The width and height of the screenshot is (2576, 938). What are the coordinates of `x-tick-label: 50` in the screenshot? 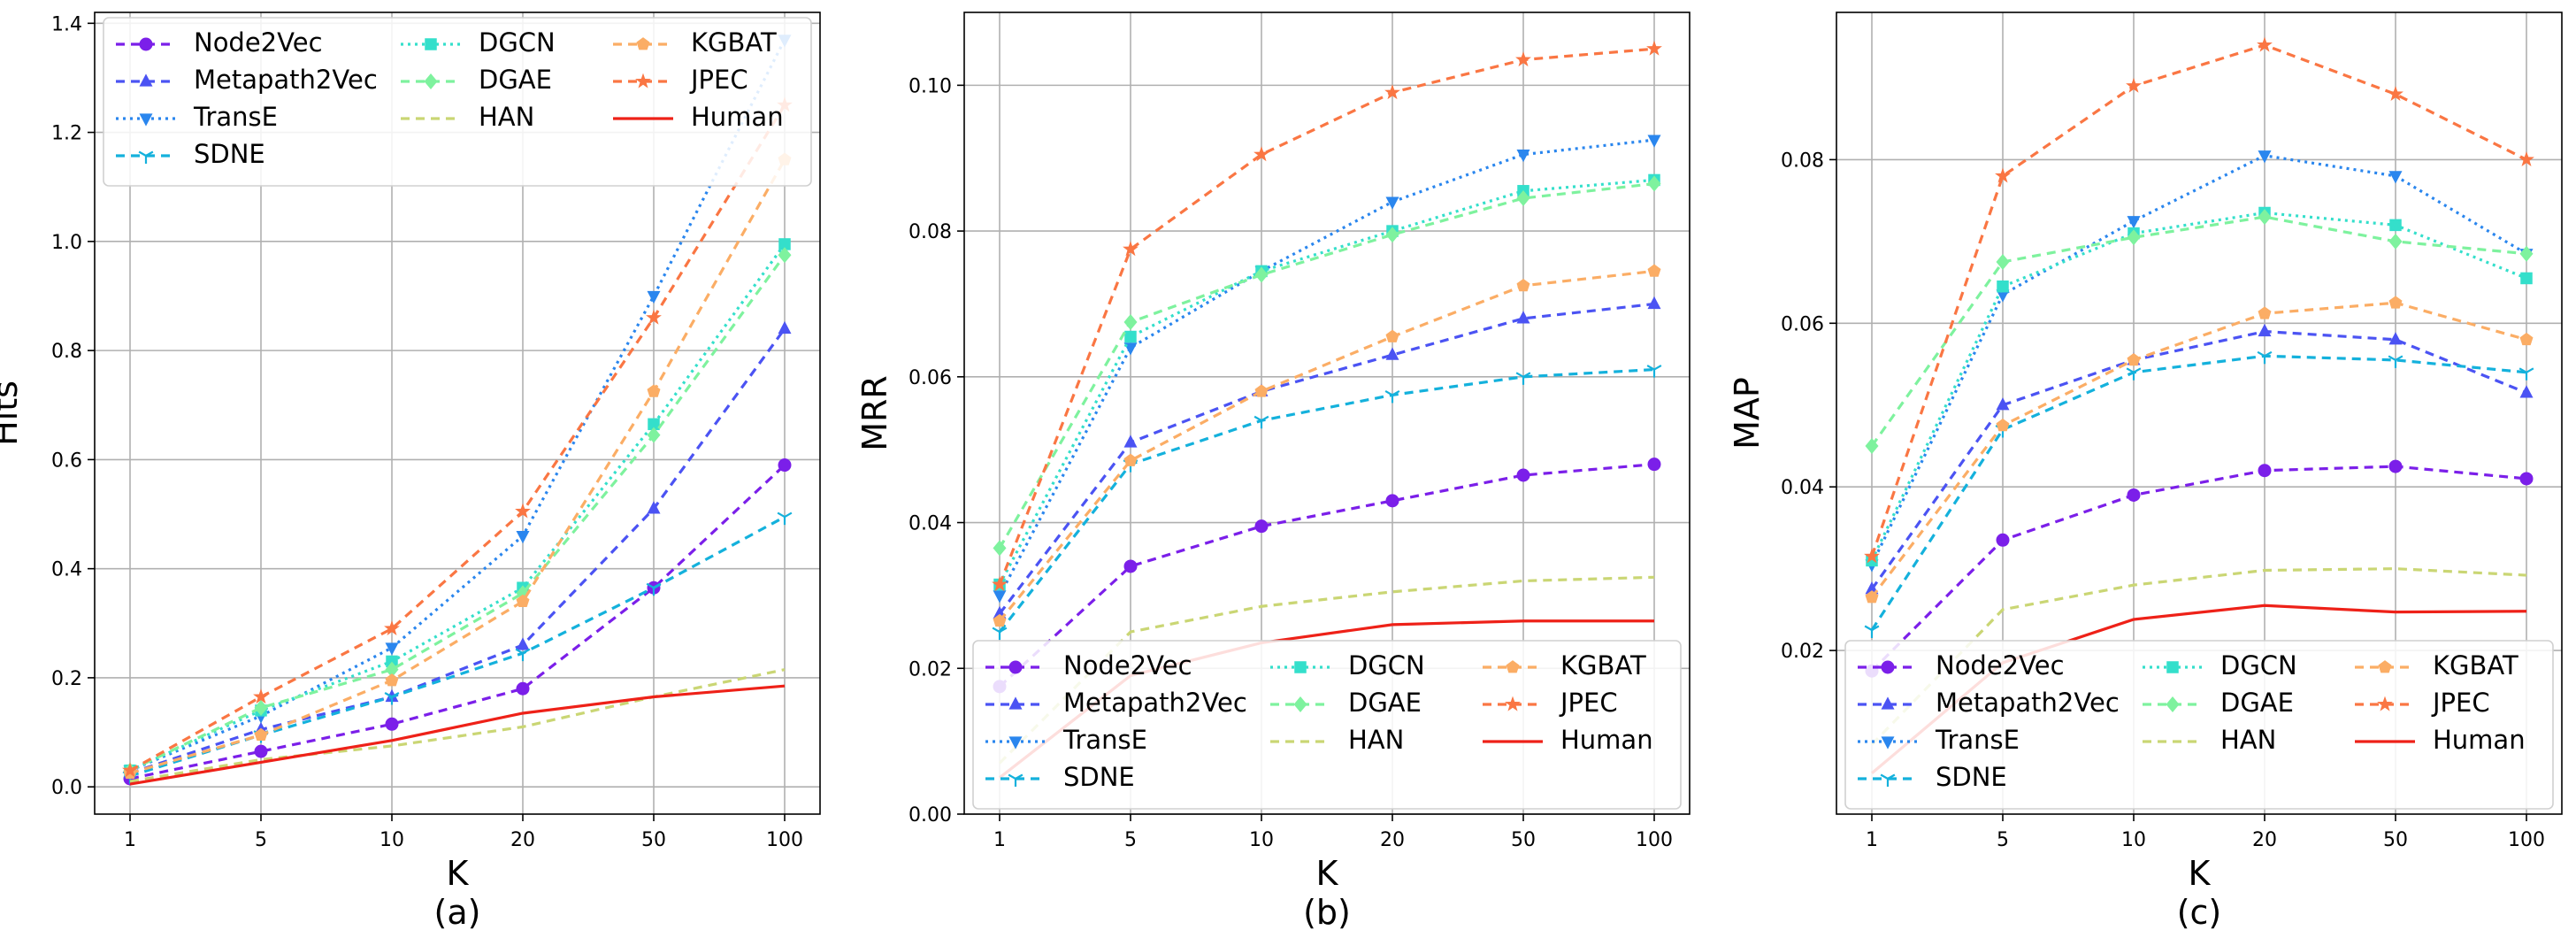 It's located at (653, 840).